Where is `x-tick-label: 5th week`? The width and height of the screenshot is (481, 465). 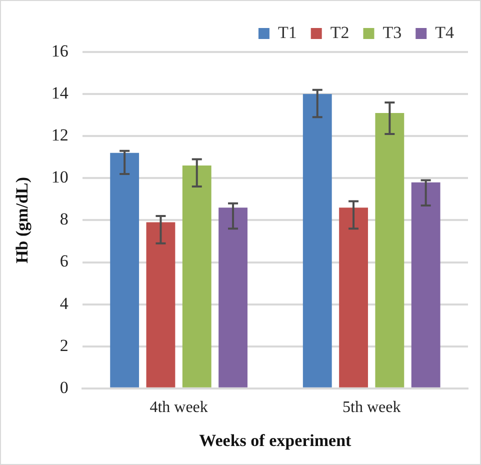 x-tick-label: 5th week is located at coordinates (371, 407).